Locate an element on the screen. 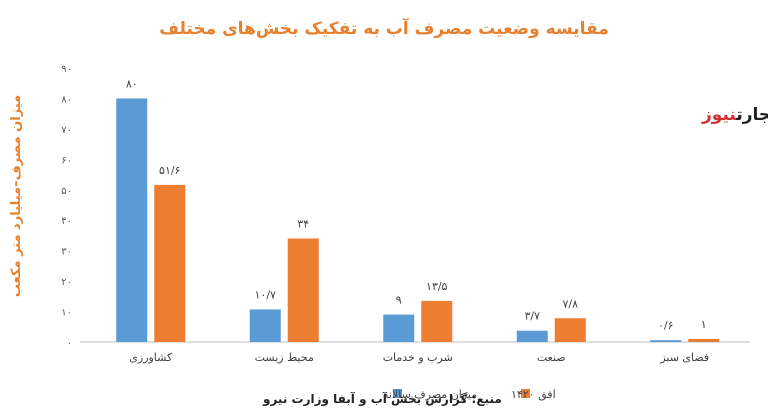  svg-text: تجارتنیوز is located at coordinates (734, 115).